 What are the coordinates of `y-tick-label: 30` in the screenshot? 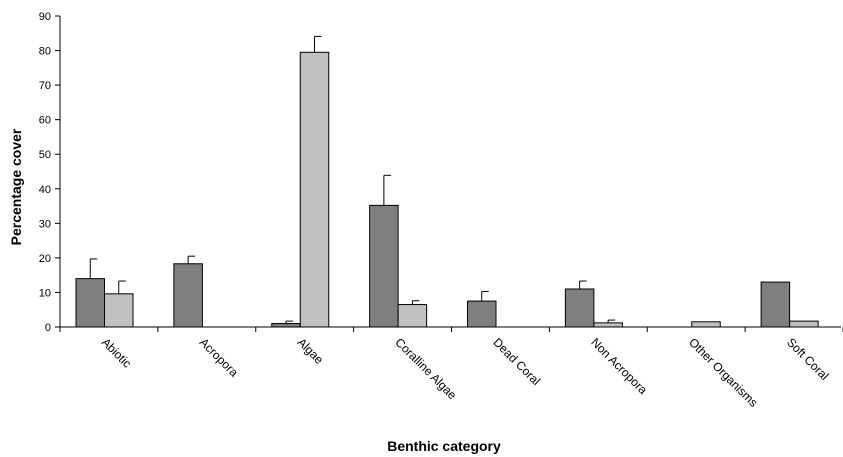 It's located at (45, 224).